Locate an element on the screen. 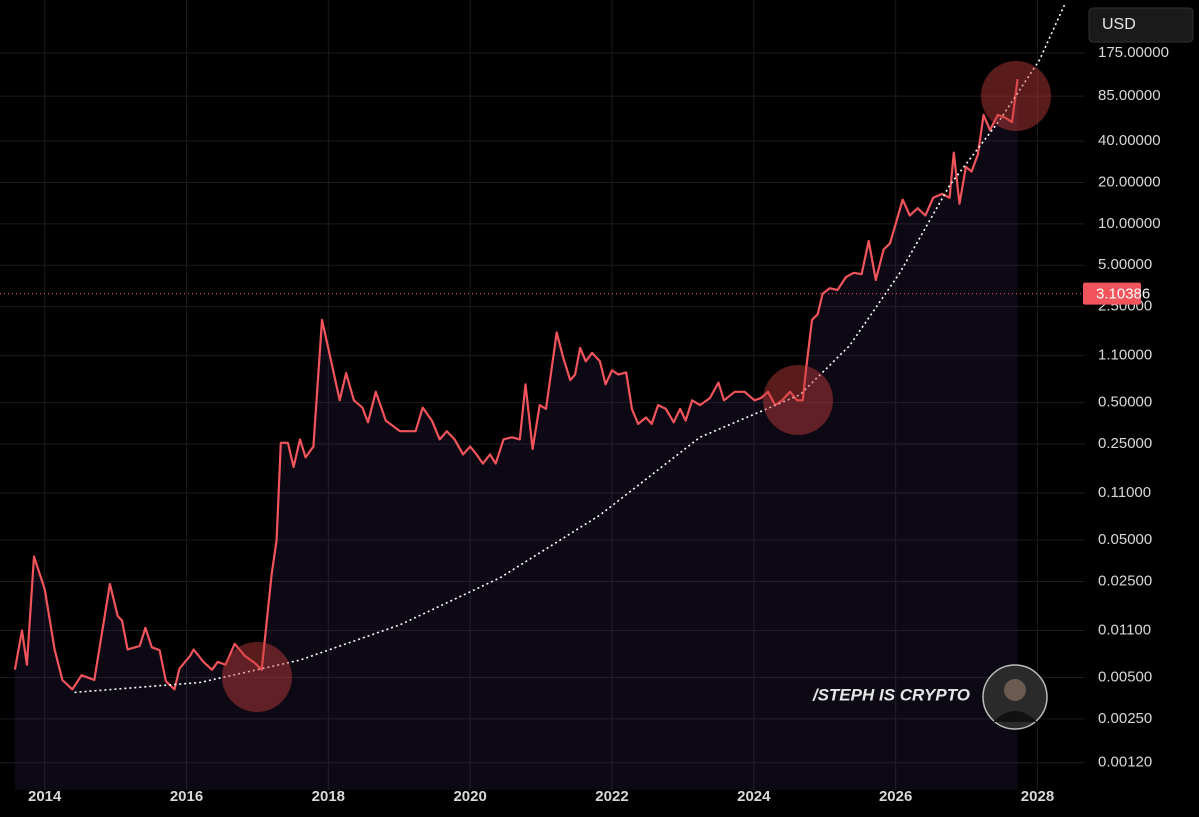 This screenshot has width=1199, height=817. x-tick-label: 2022 is located at coordinates (611, 796).